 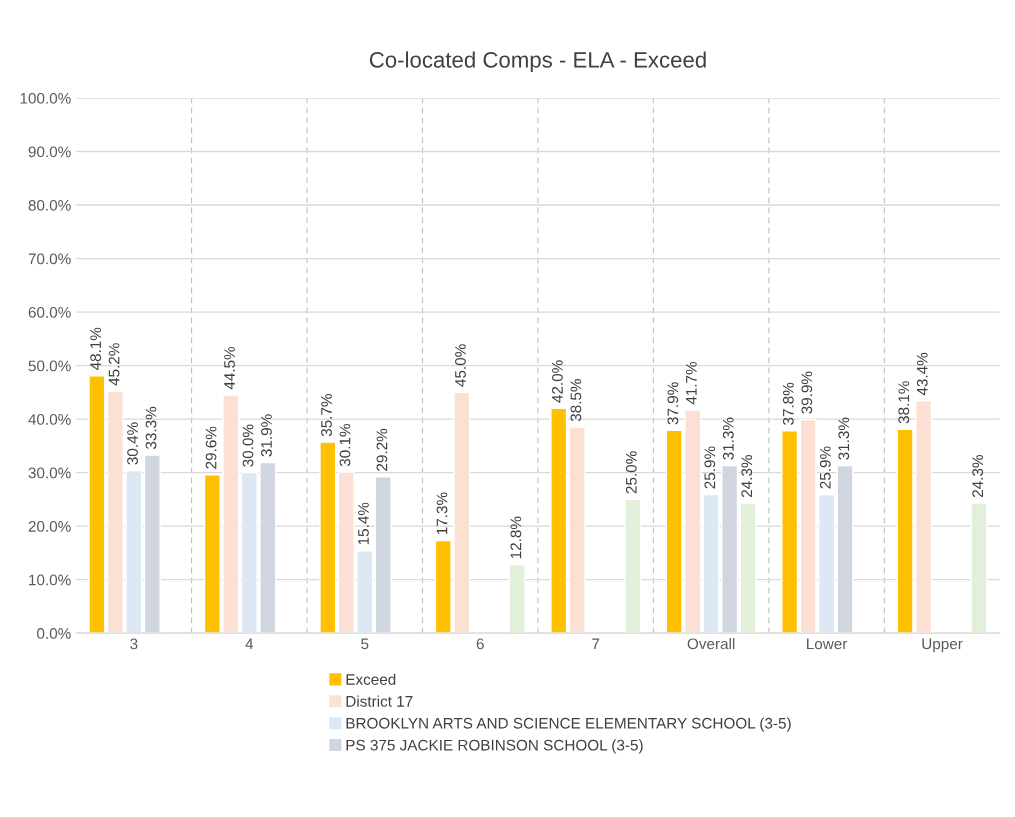 What do you see at coordinates (49, 473) in the screenshot?
I see `y-tick-label: 30.0%` at bounding box center [49, 473].